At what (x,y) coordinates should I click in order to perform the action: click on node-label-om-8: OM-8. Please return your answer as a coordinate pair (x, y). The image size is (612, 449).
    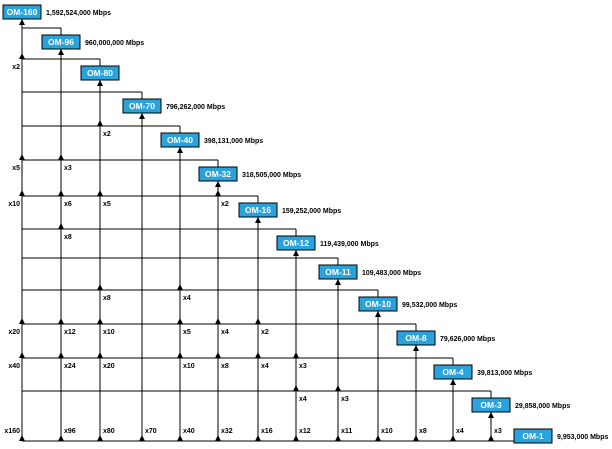
    Looking at the image, I should click on (416, 338).